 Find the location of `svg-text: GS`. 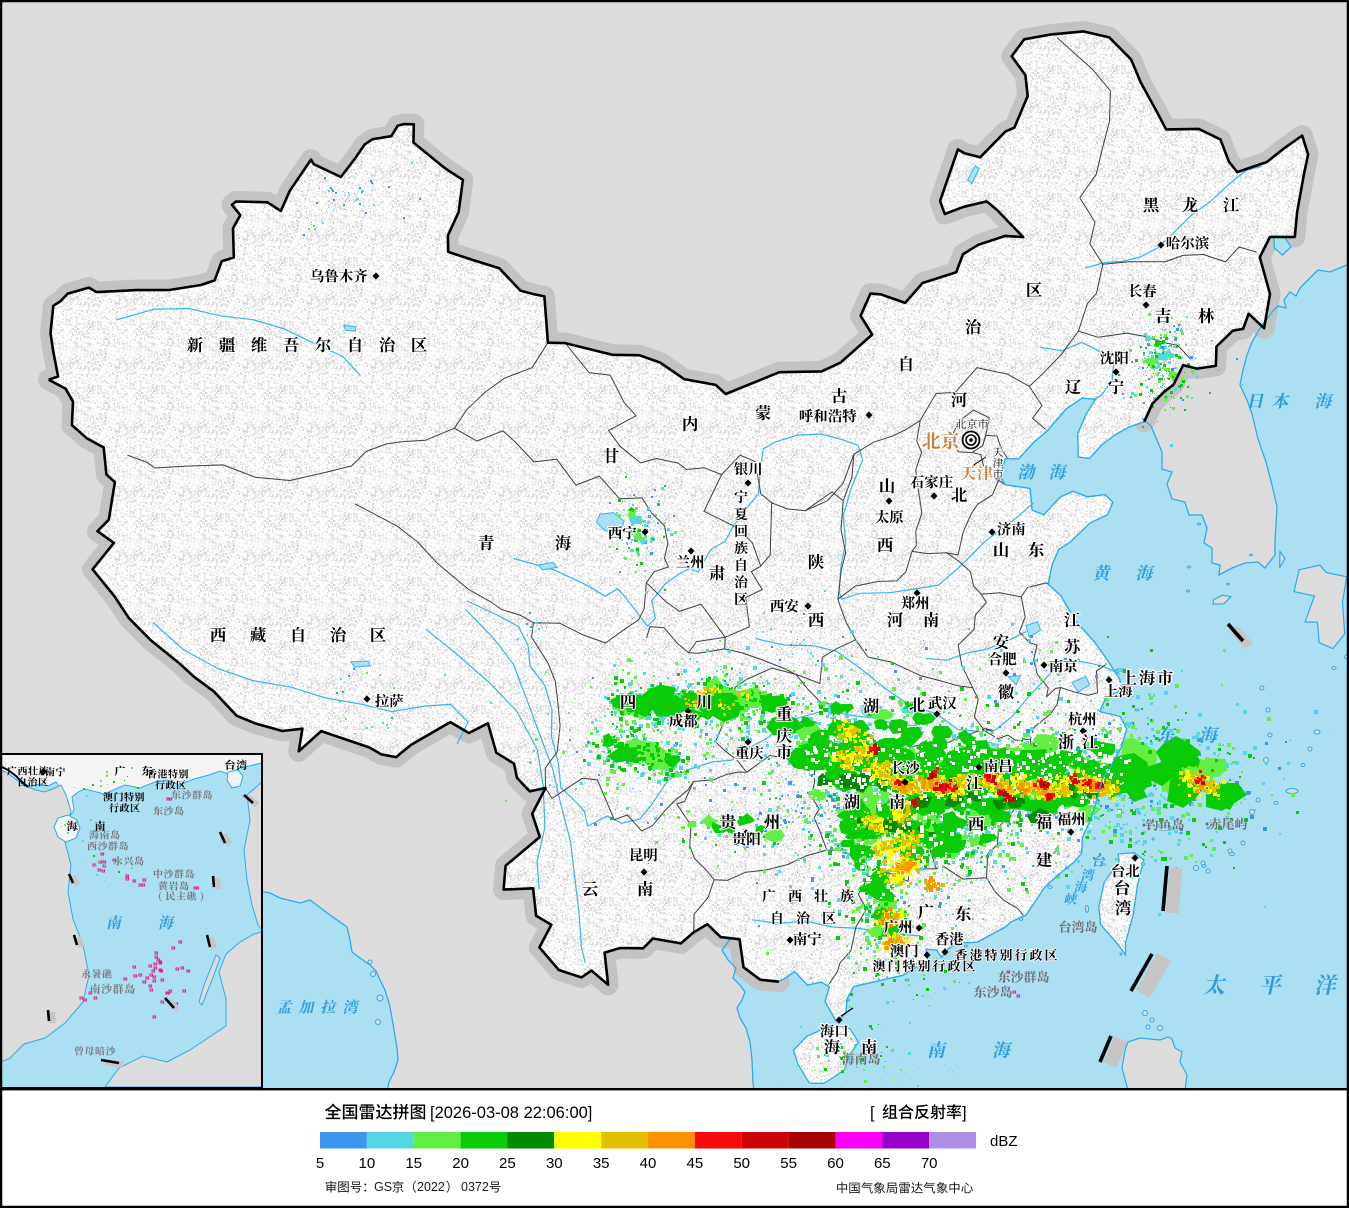

svg-text: GS is located at coordinates (383, 1187).